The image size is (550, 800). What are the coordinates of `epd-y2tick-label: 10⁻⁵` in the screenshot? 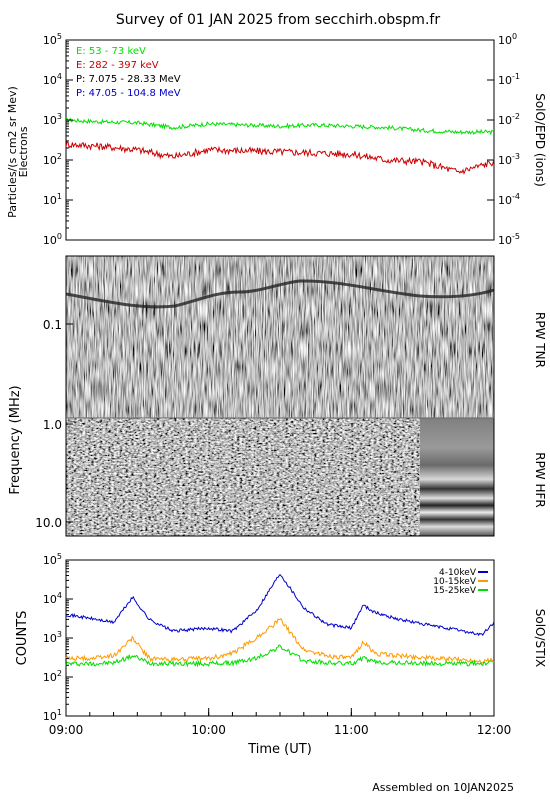 It's located at (509, 239).